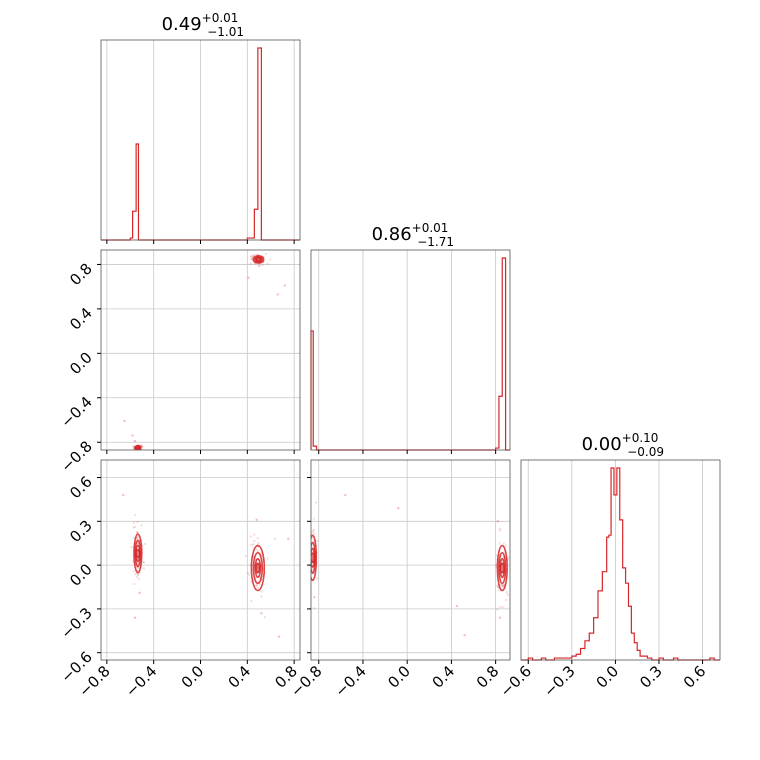 This screenshot has width=760, height=760. I want to click on hist-2-ticks: −0.6 −0.3 0.0 0.3 0.6, so click(603, 680).